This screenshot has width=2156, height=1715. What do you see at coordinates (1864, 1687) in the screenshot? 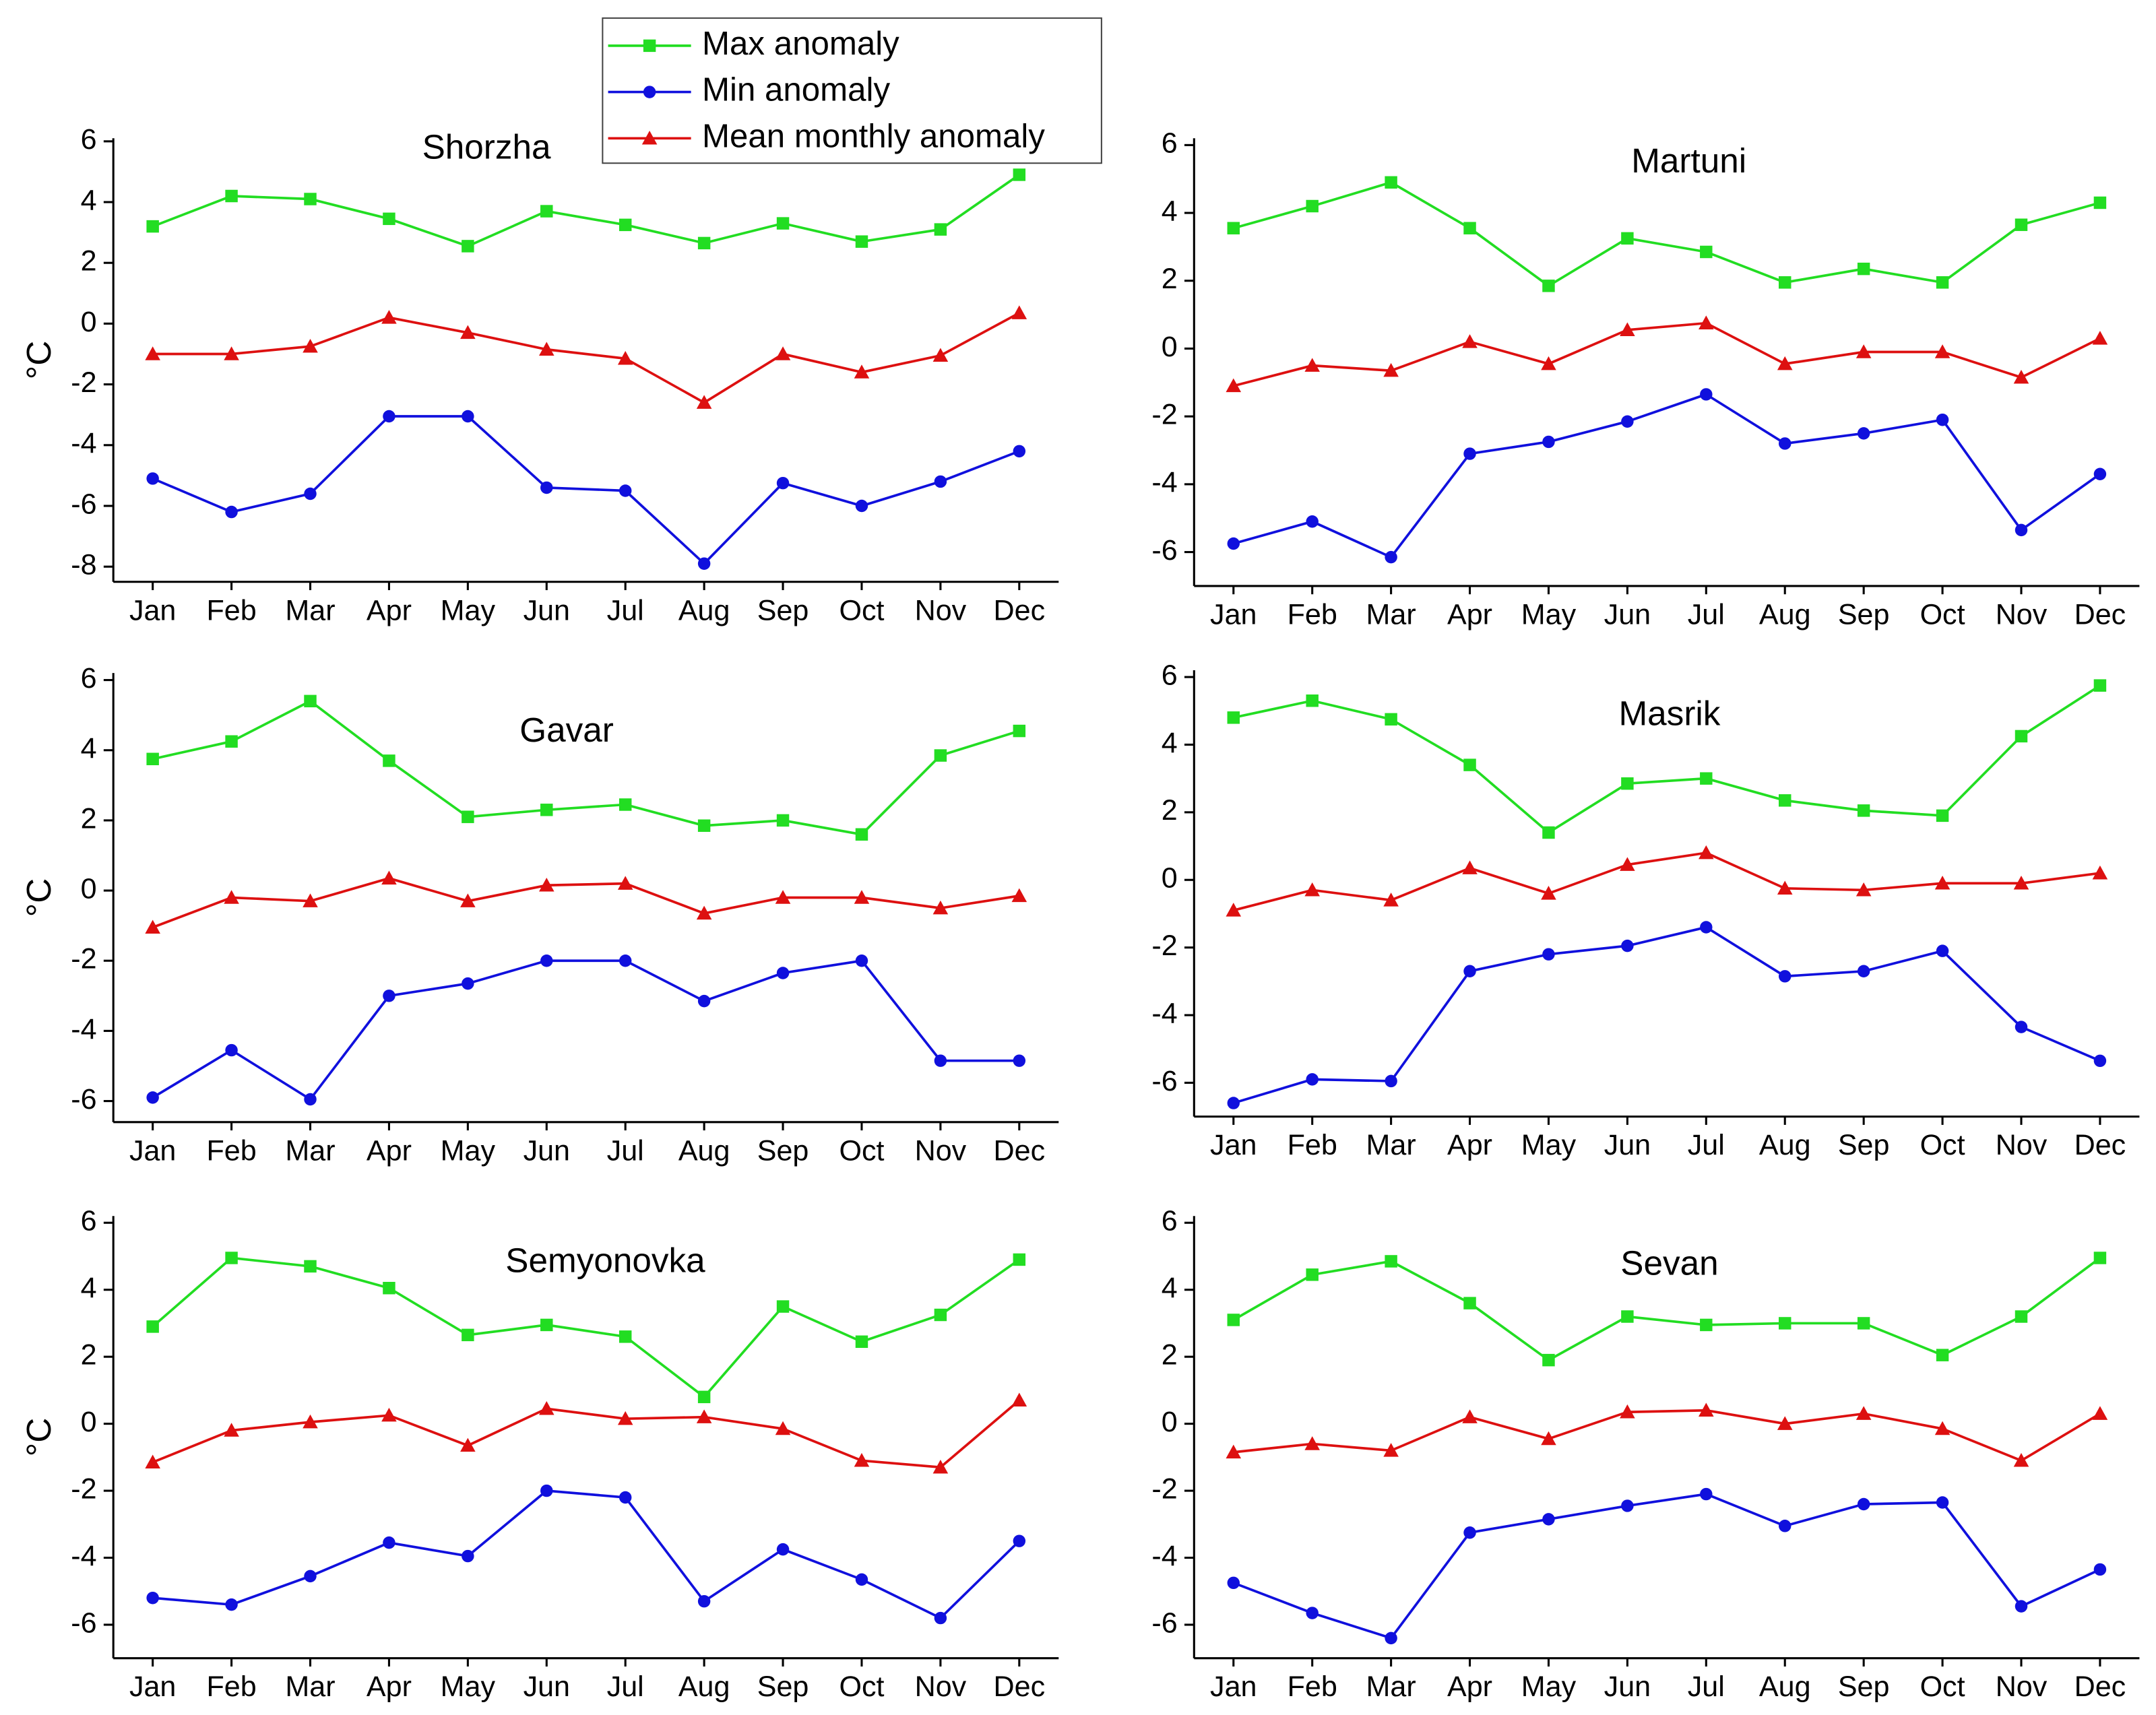
I see `x-tick-label: Sep` at bounding box center [1864, 1687].